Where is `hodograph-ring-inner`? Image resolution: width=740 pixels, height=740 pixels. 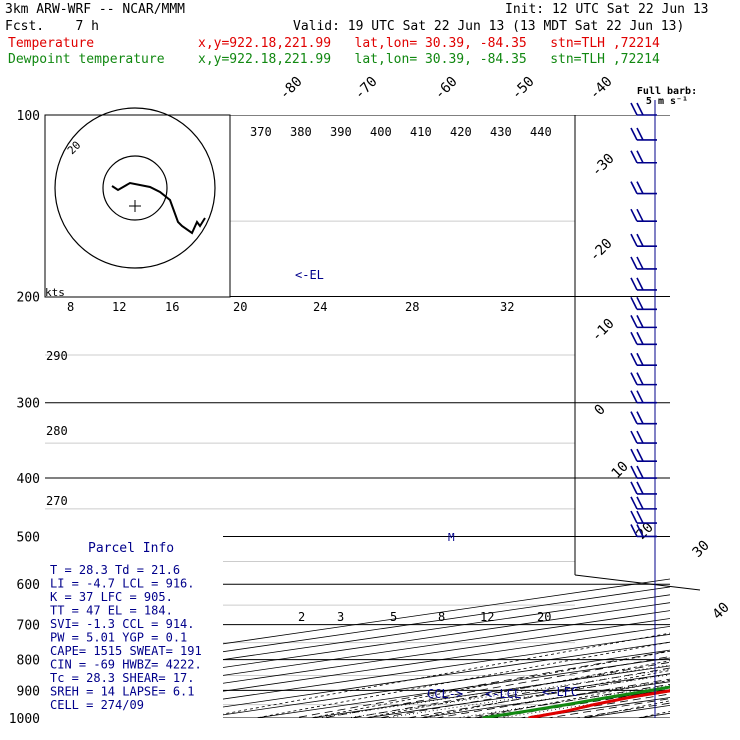 hodograph-ring-inner is located at coordinates (135, 188).